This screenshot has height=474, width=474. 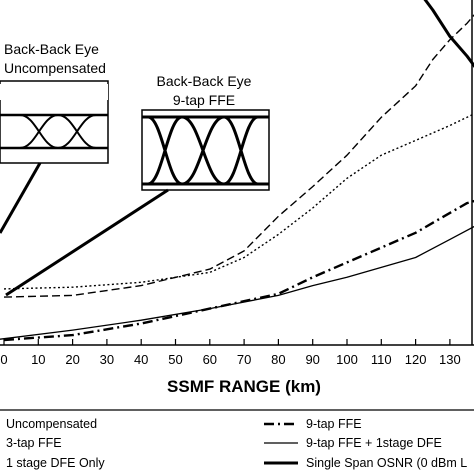 What do you see at coordinates (3, 359) in the screenshot?
I see `x-tick-label: 0` at bounding box center [3, 359].